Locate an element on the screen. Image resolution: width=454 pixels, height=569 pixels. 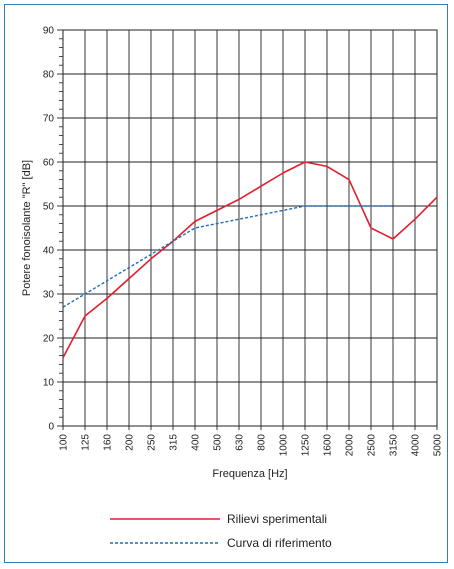
x-tick-label: 250 is located at coordinates (152, 442).